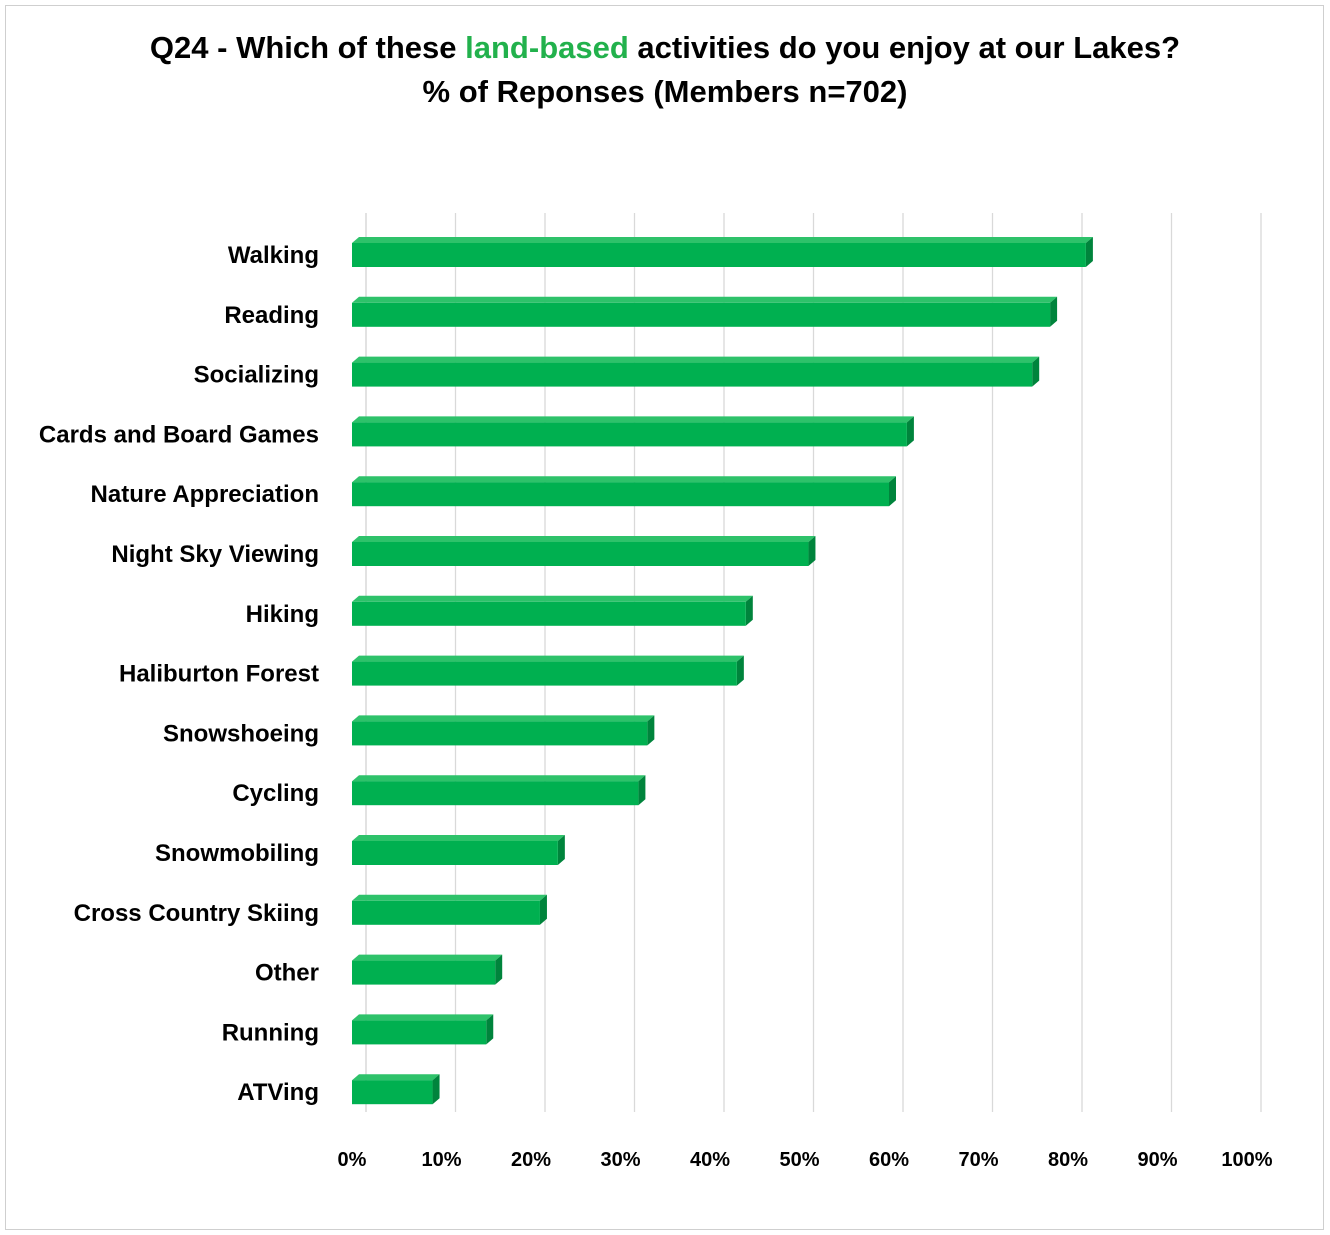  Describe the element at coordinates (205, 494) in the screenshot. I see `category-label: Nature Appreciation` at that location.